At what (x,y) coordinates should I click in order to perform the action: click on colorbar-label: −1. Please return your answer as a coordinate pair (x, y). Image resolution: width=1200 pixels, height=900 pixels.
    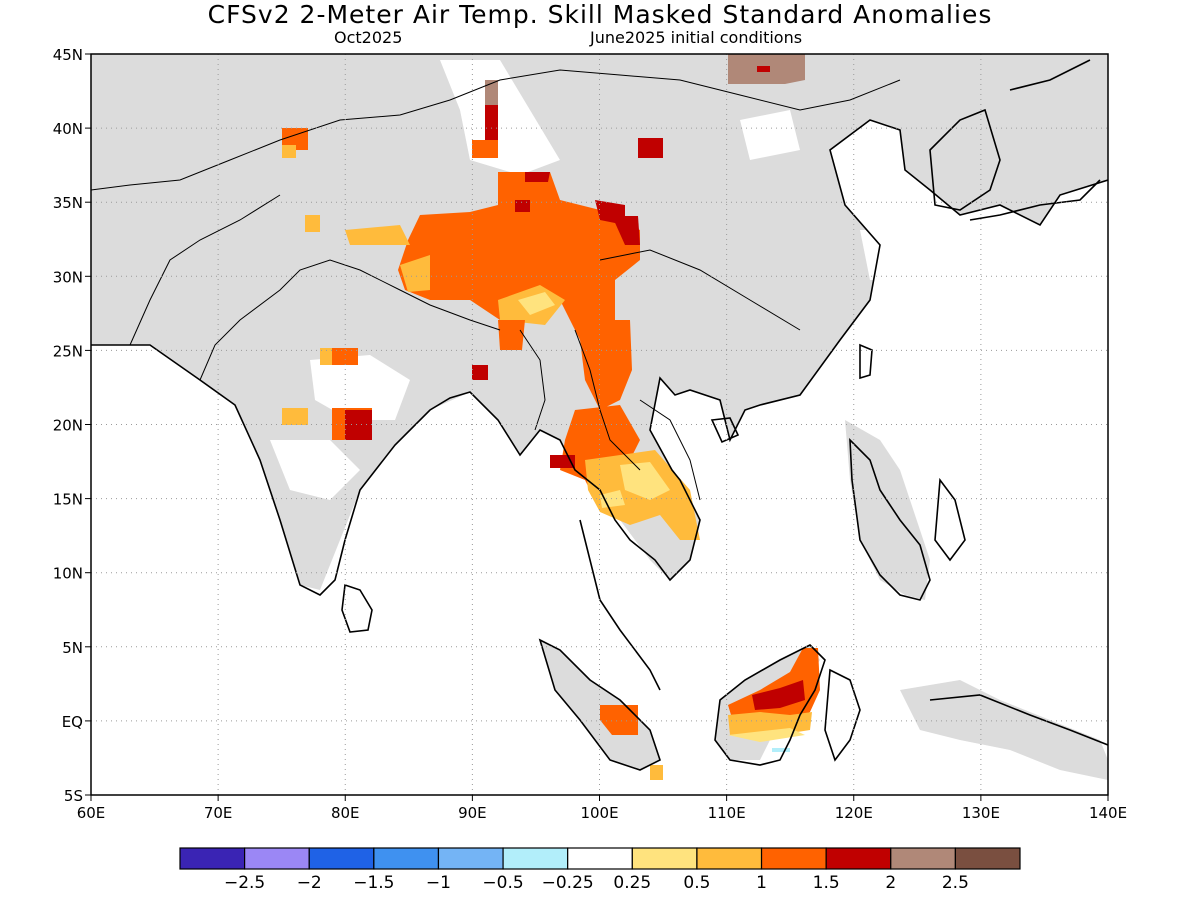
    Looking at the image, I should click on (438, 883).